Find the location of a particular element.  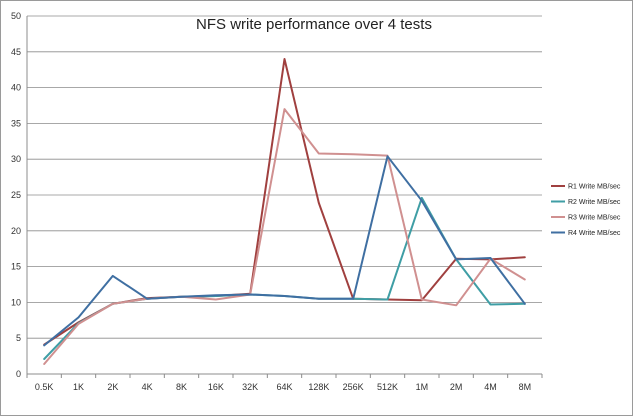

x-tick-label: 2M is located at coordinates (456, 387).